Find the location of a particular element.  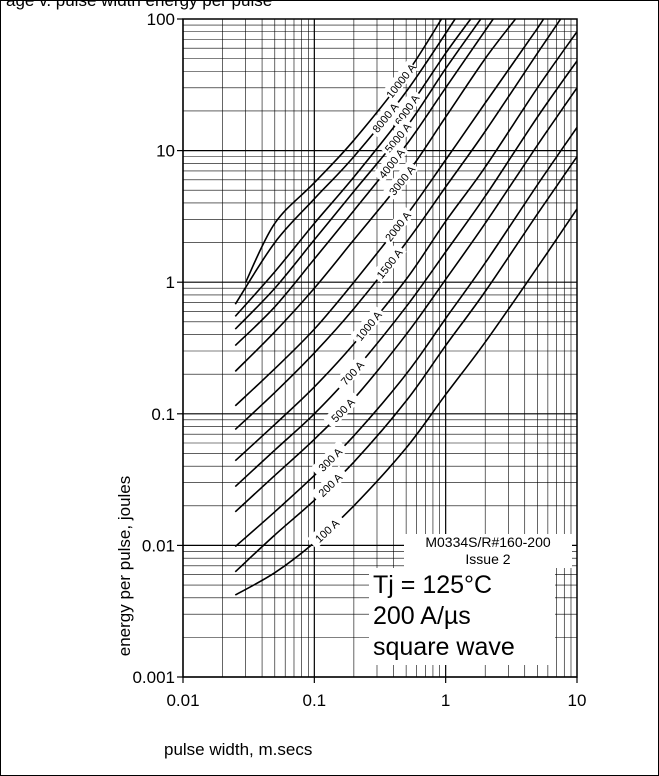

y-tick-label: 1 is located at coordinates (170, 282).